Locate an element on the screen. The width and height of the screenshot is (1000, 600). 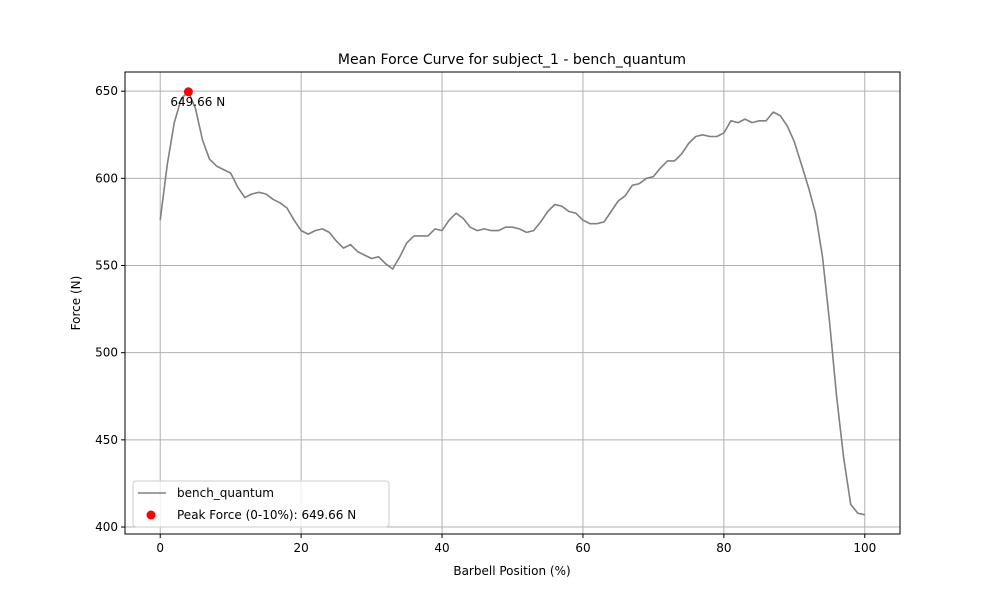
y-tick-label: 450 is located at coordinates (106, 440).